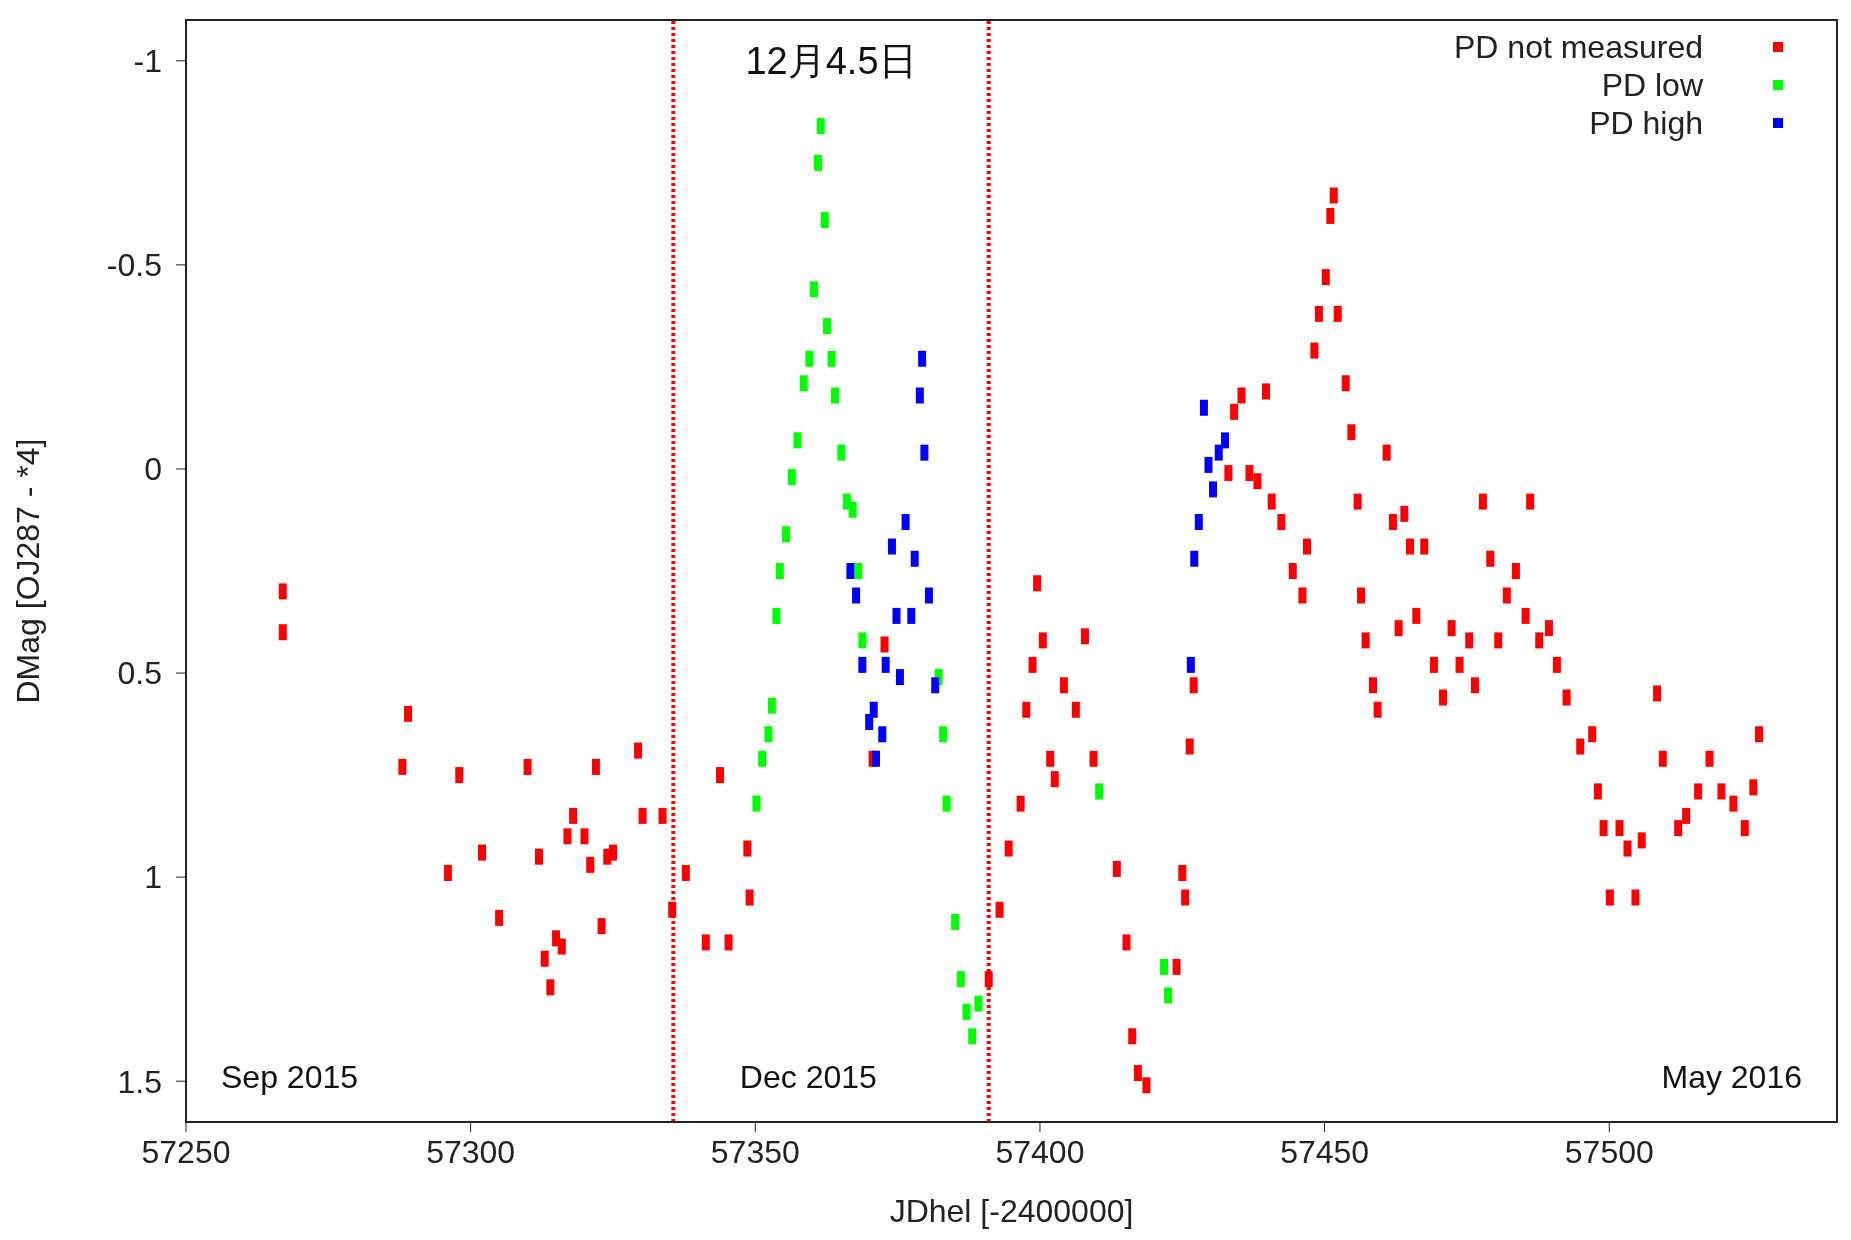 Image resolution: width=1851 pixels, height=1240 pixels. What do you see at coordinates (147, 61) in the screenshot?
I see `y-tick-label: -1` at bounding box center [147, 61].